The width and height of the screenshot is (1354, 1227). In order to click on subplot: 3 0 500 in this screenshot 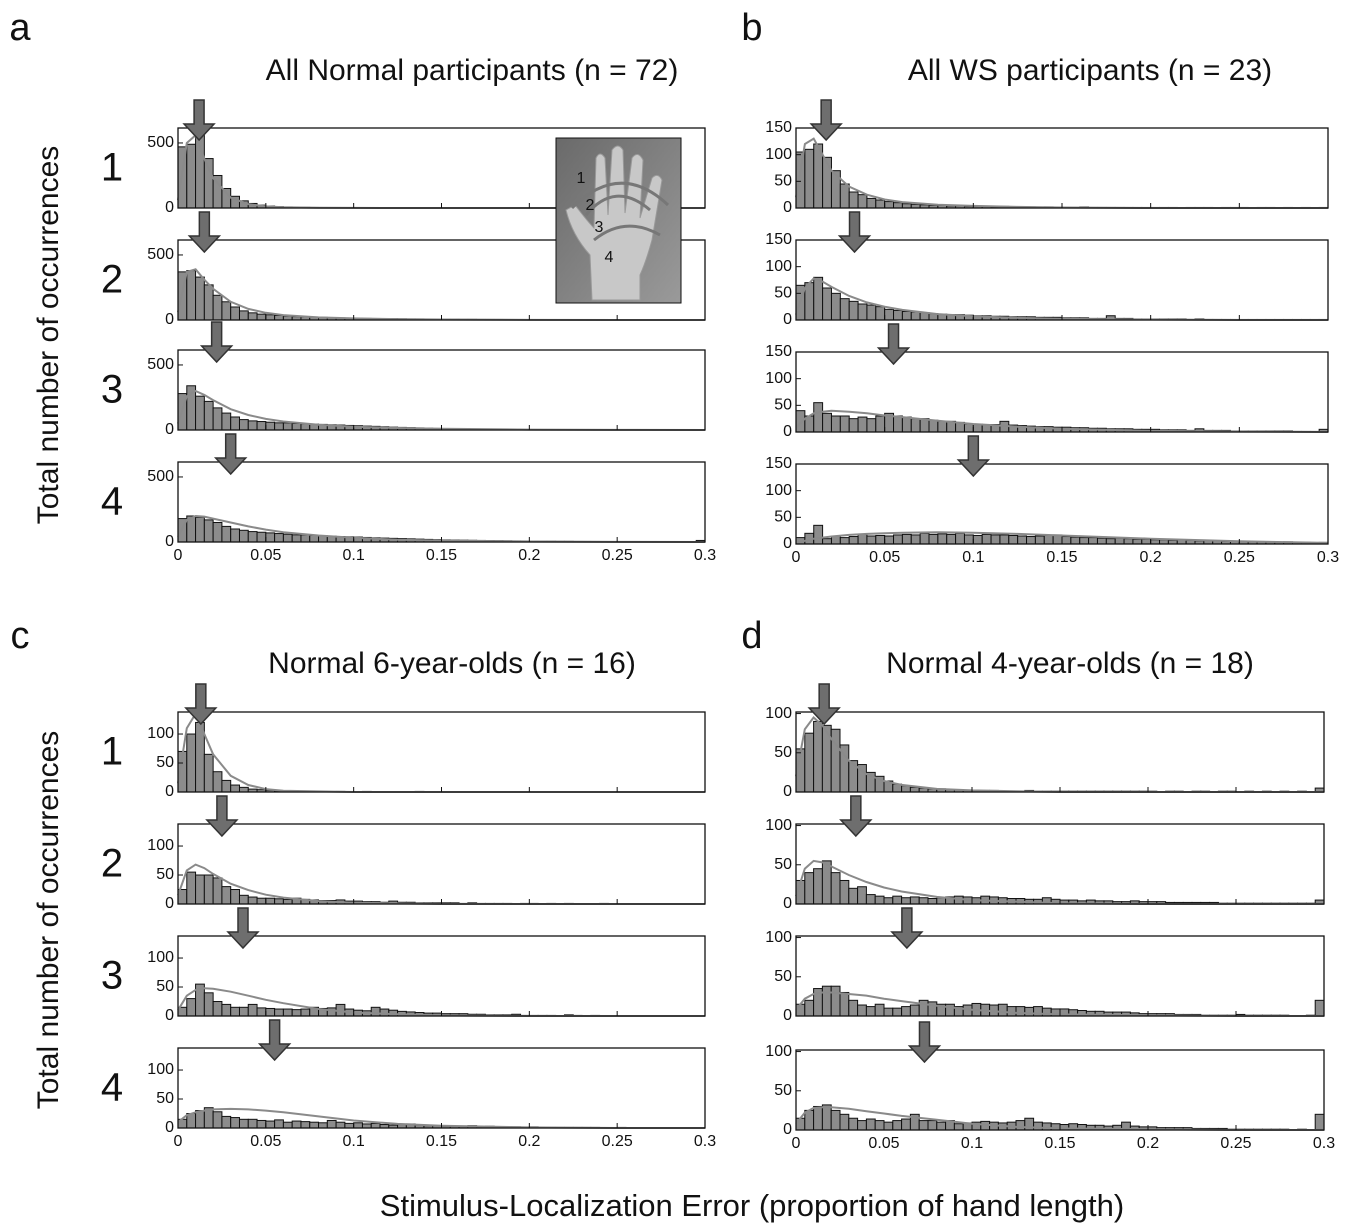, I will do `click(403, 379)`.